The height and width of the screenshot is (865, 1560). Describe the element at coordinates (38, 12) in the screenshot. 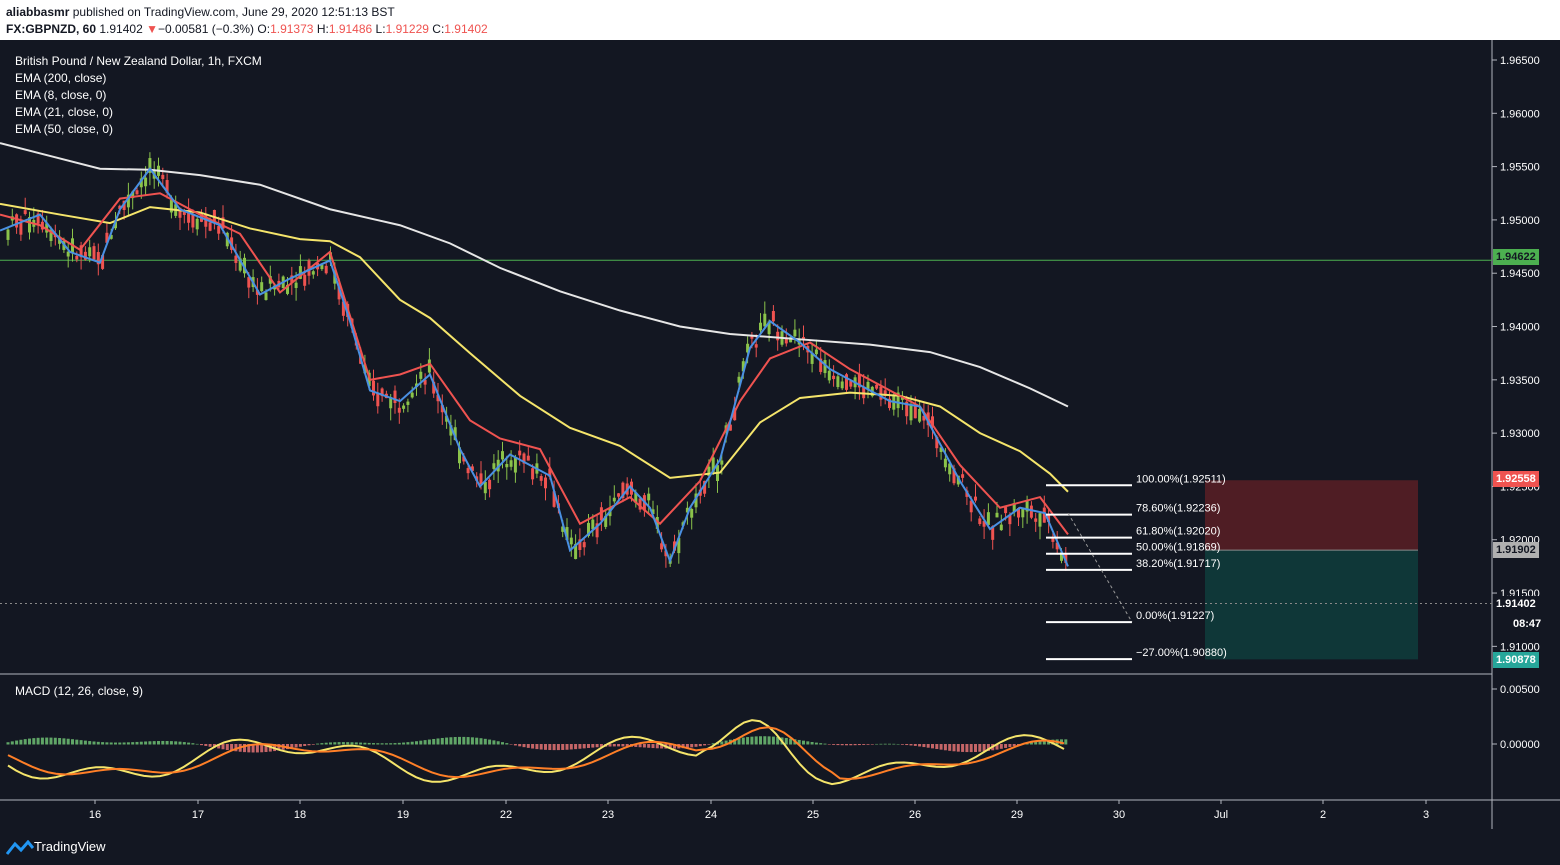

I see `publisher-name: aliabbasmr` at that location.